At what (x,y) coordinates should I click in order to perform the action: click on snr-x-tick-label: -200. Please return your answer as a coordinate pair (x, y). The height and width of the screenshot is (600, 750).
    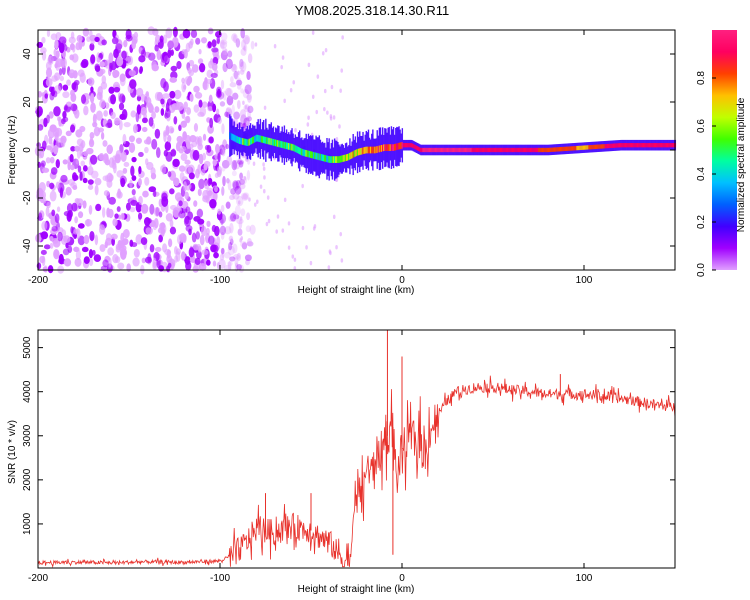
    Looking at the image, I should click on (38, 578).